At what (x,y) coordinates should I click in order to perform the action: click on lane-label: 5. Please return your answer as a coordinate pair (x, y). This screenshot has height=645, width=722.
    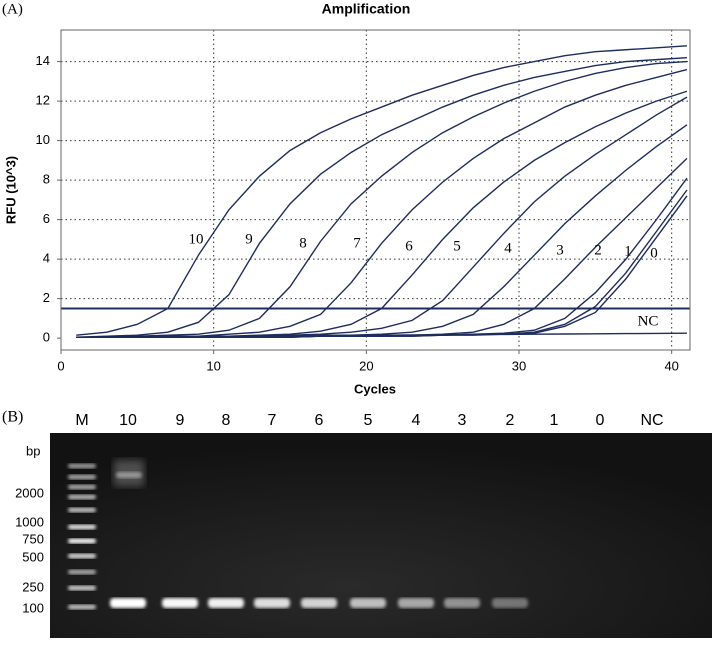
    Looking at the image, I should click on (368, 420).